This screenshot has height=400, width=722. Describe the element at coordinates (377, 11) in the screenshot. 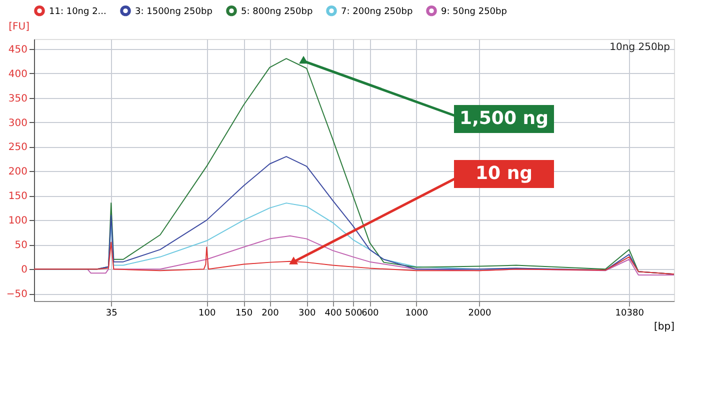

I see `legend-label: 7: 200ng 250bp` at that location.